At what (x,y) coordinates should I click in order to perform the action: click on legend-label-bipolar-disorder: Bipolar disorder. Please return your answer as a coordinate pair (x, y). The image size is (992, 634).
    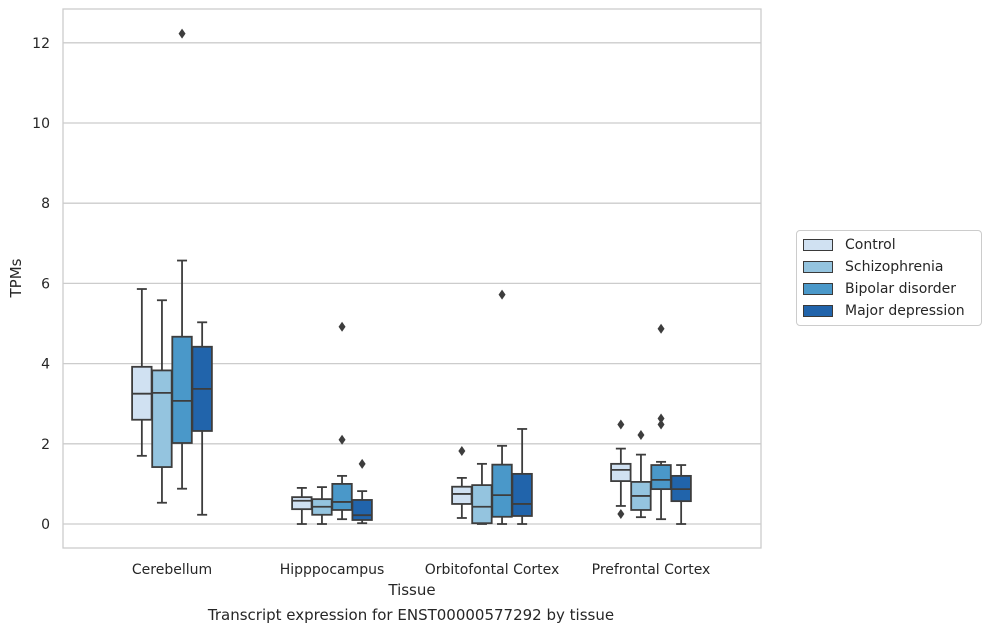
    Looking at the image, I should click on (901, 289).